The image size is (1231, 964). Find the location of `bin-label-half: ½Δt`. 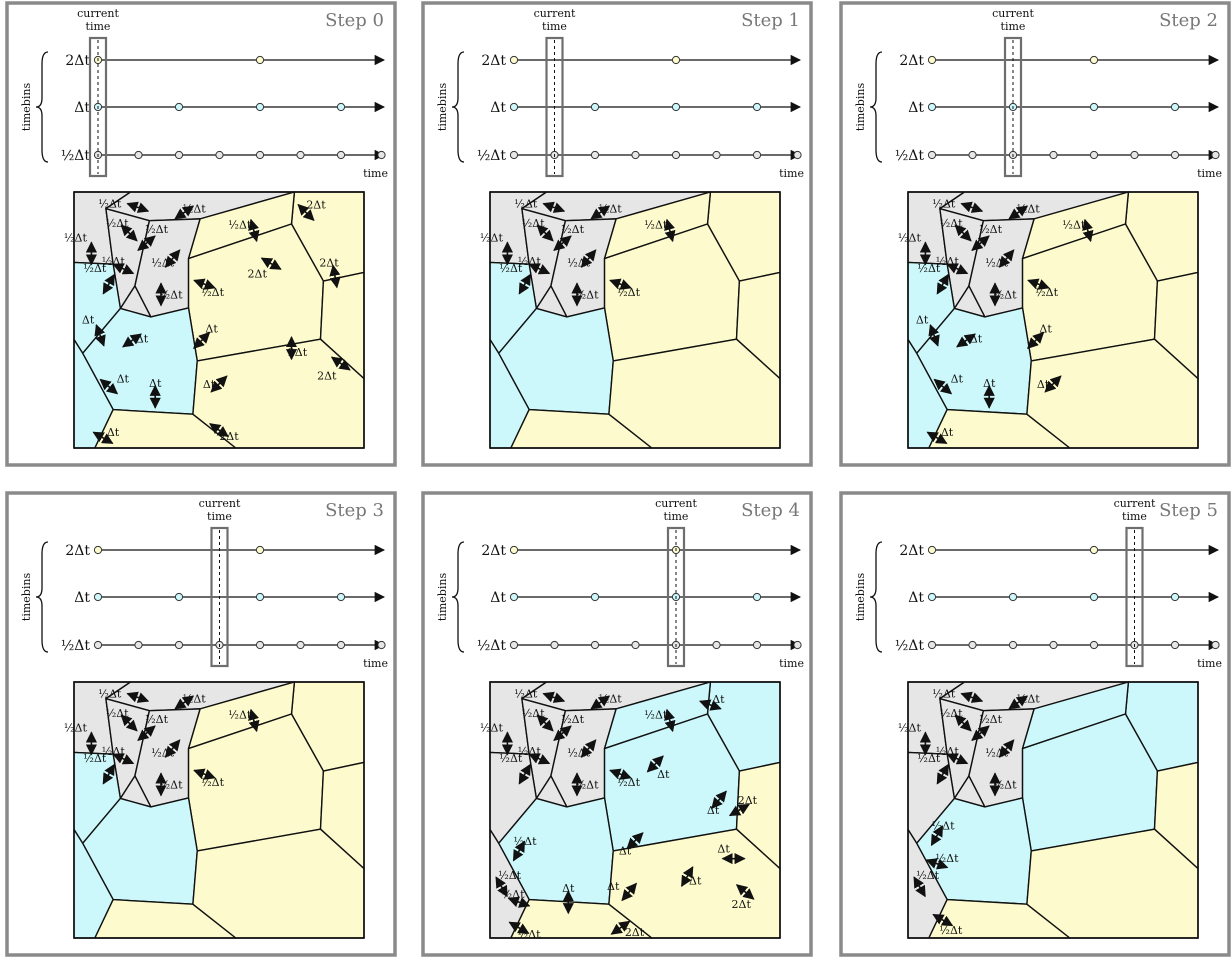

bin-label-half: ½Δt is located at coordinates (910, 156).